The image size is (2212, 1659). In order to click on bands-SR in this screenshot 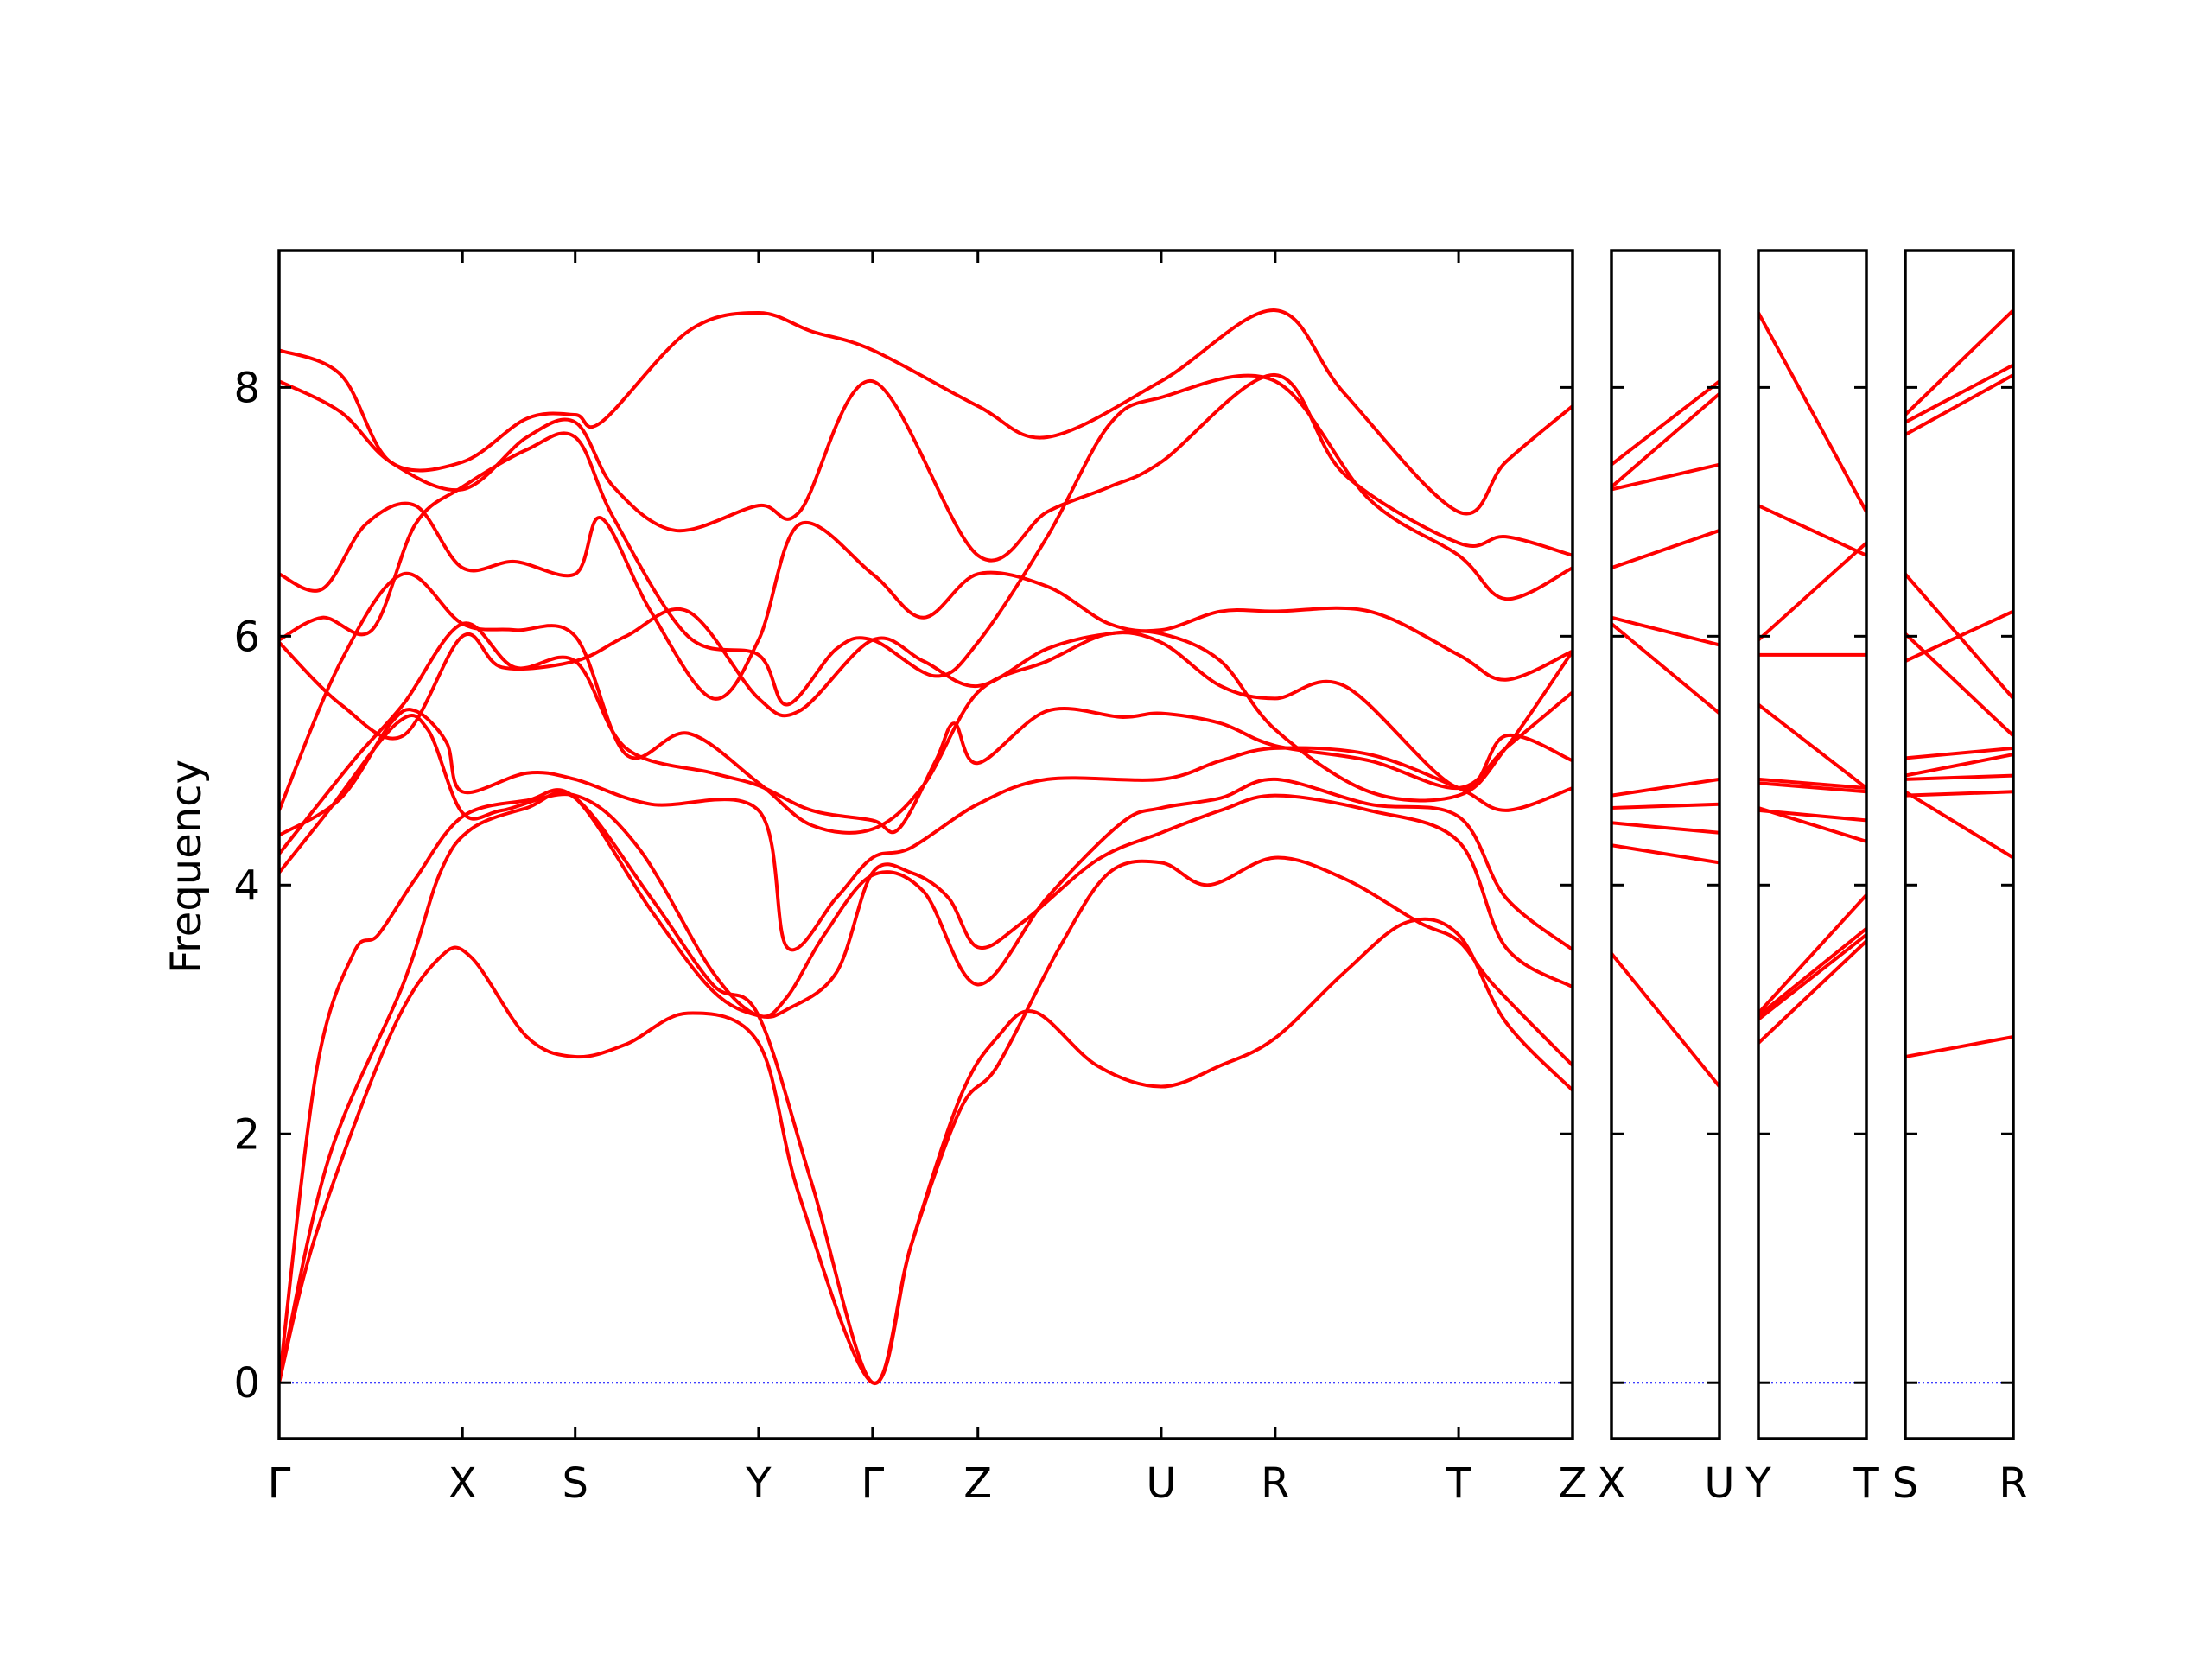, I will do `click(1959, 683)`.